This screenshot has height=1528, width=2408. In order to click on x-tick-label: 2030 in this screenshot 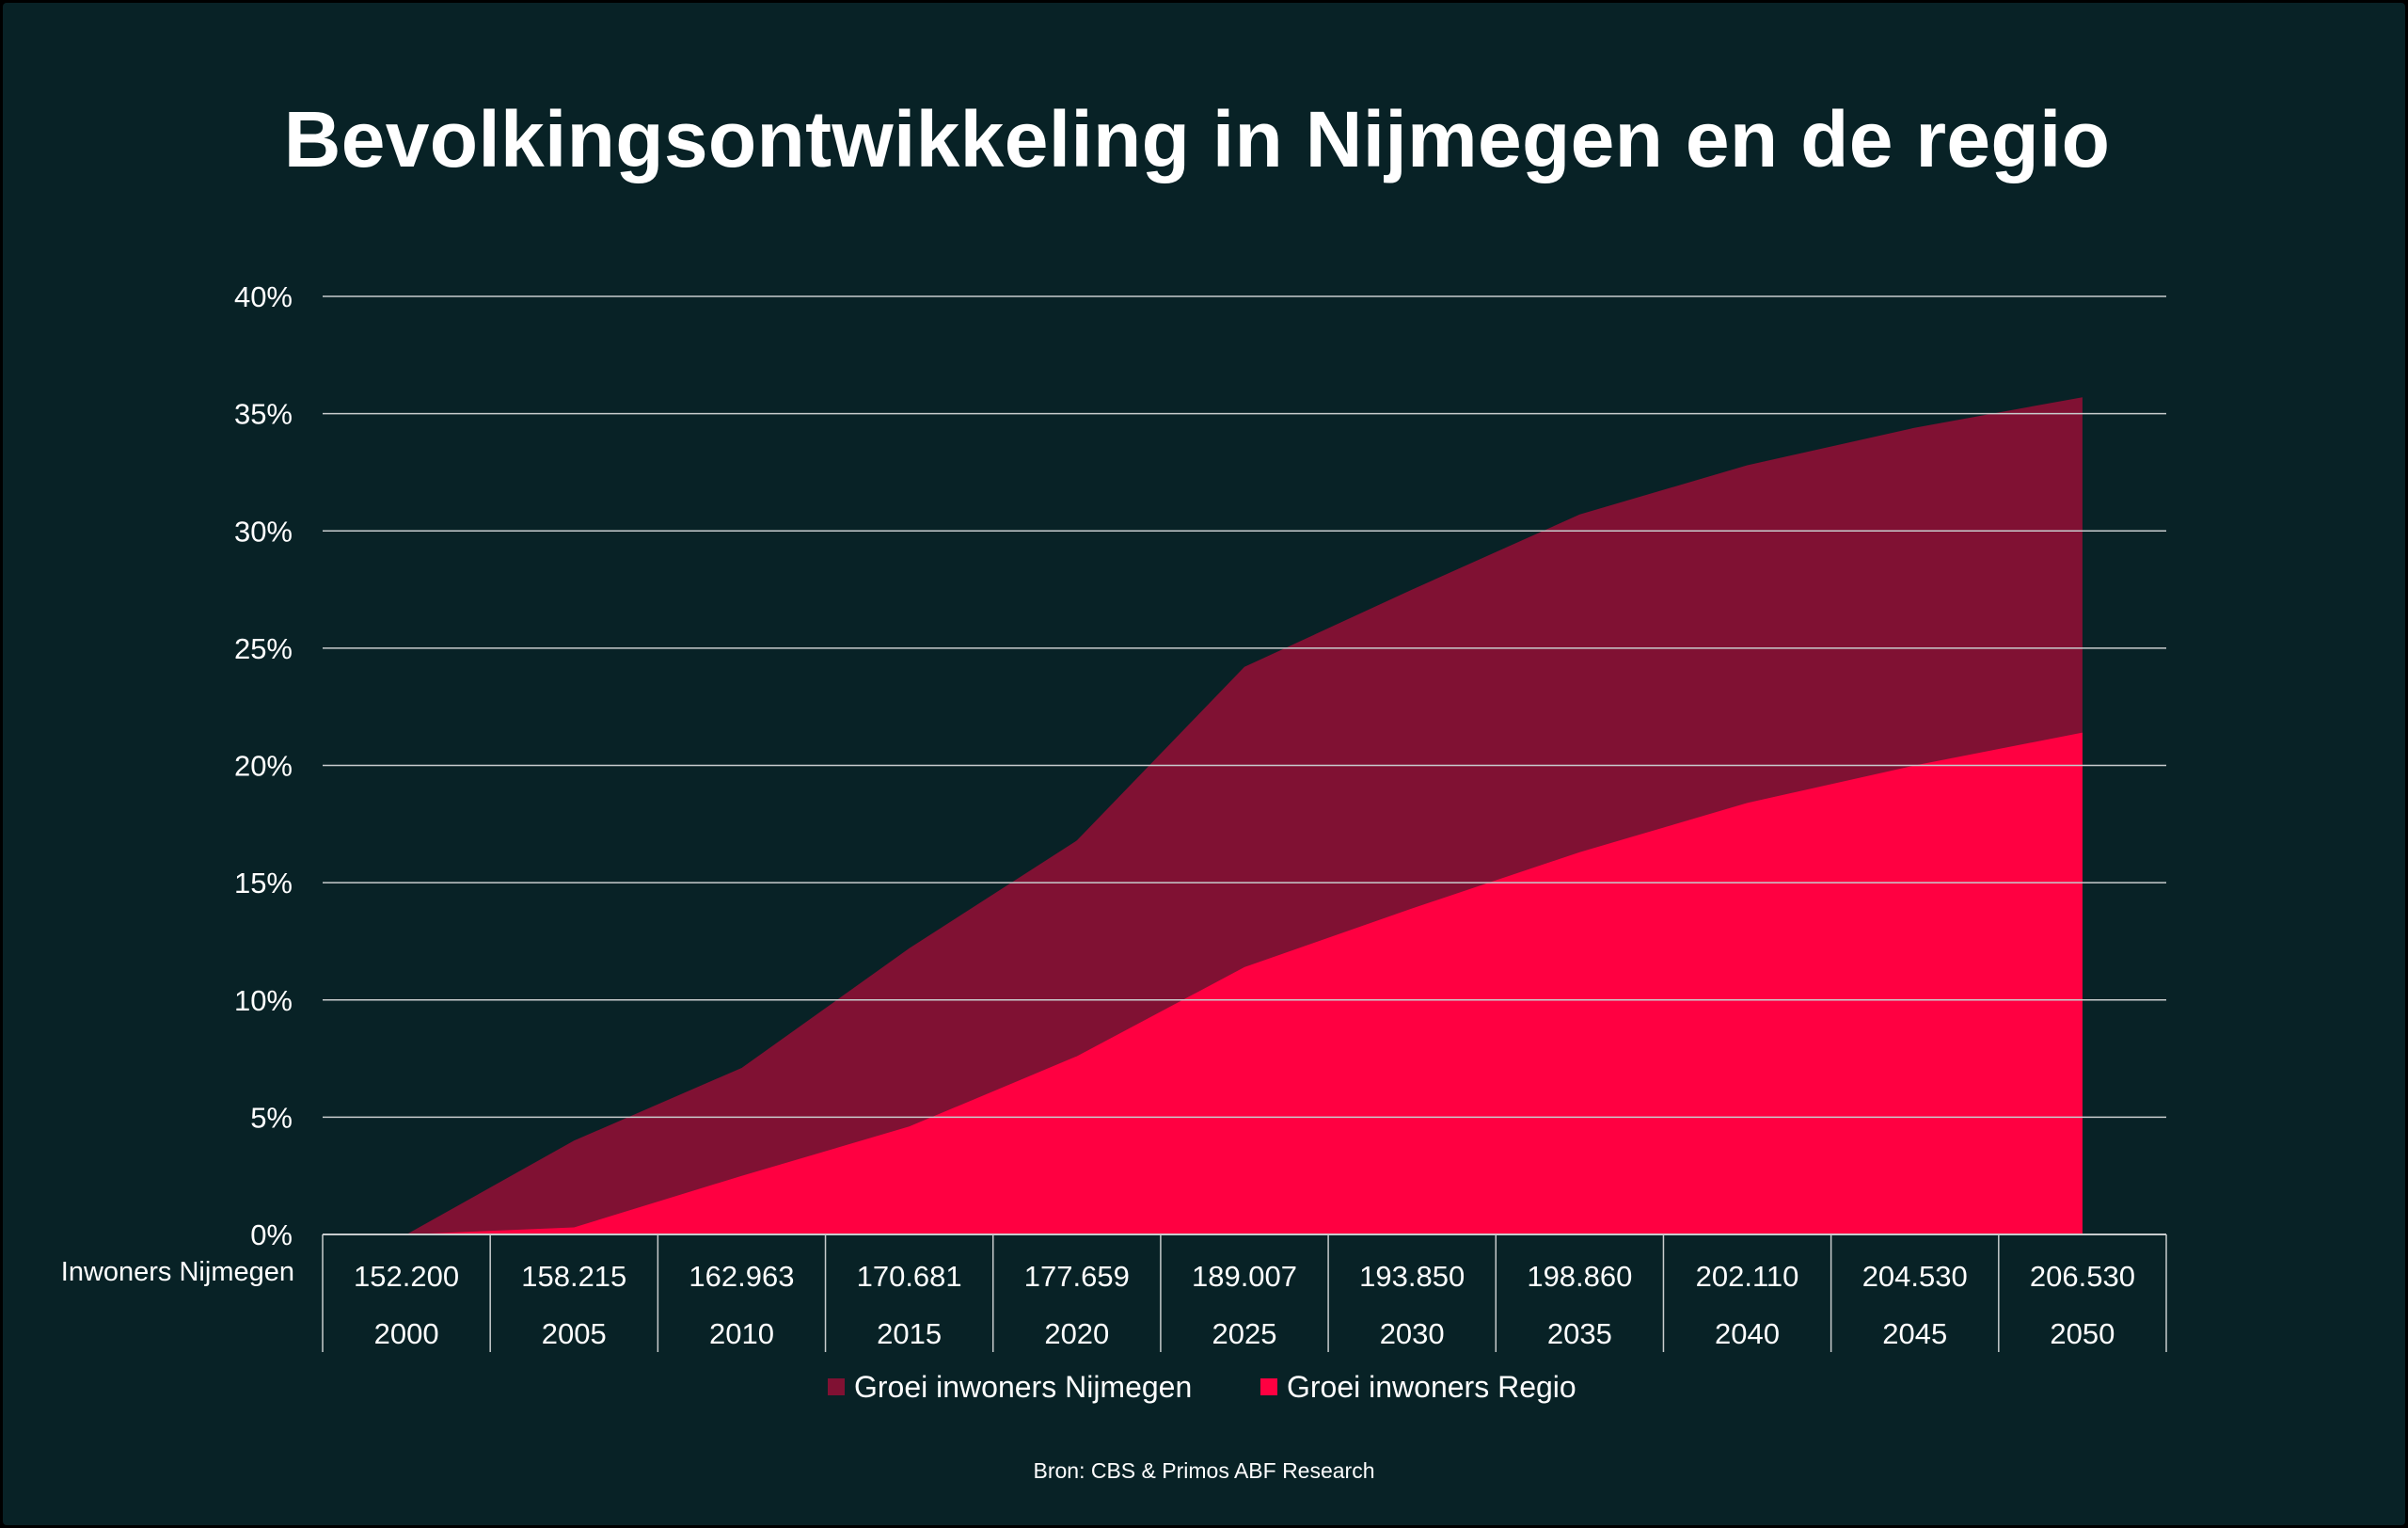, I will do `click(1413, 1333)`.